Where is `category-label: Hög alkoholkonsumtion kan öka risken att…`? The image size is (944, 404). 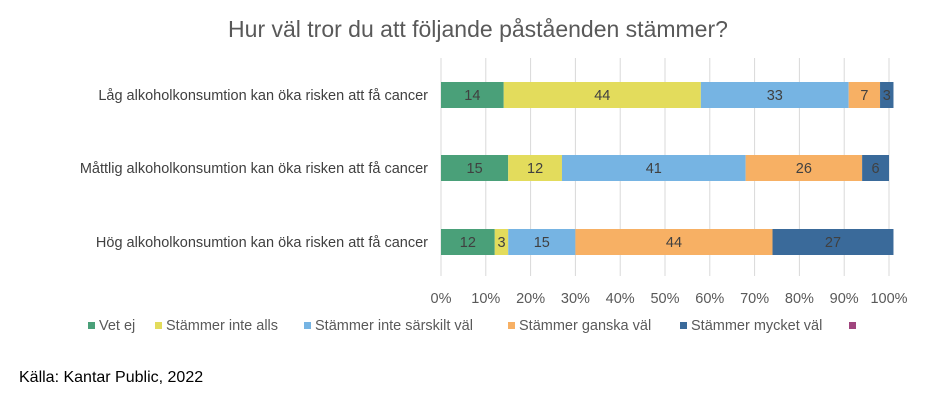 category-label: Hög alkoholkonsumtion kan öka risken att… is located at coordinates (262, 243).